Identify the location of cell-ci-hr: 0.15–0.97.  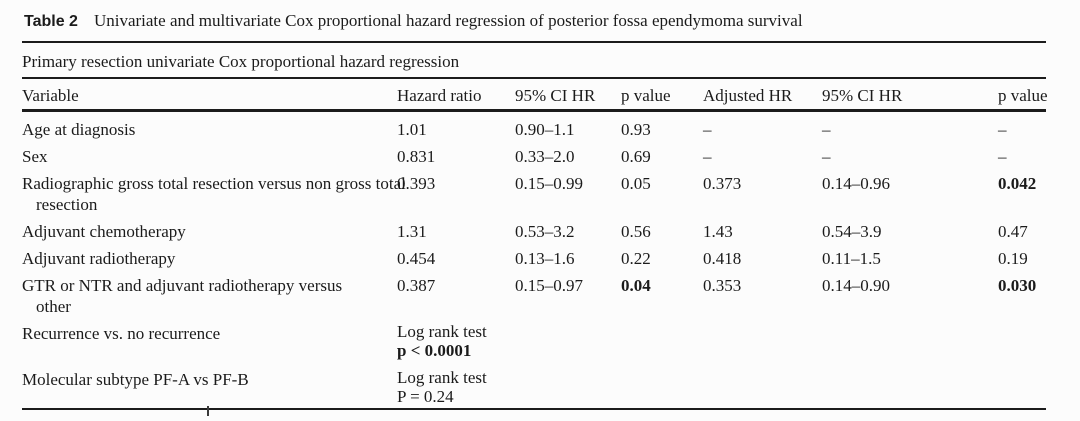
(549, 285).